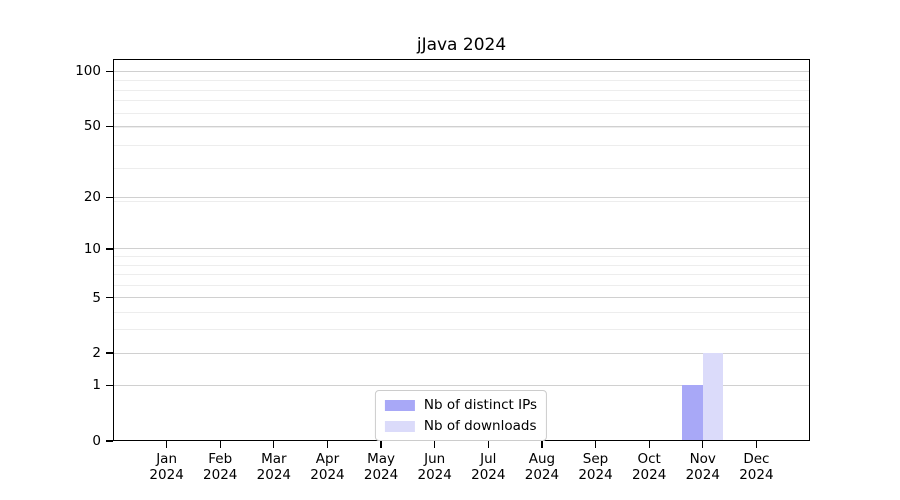  Describe the element at coordinates (702, 467) in the screenshot. I see `x-tick-label: Nov 2024` at that location.